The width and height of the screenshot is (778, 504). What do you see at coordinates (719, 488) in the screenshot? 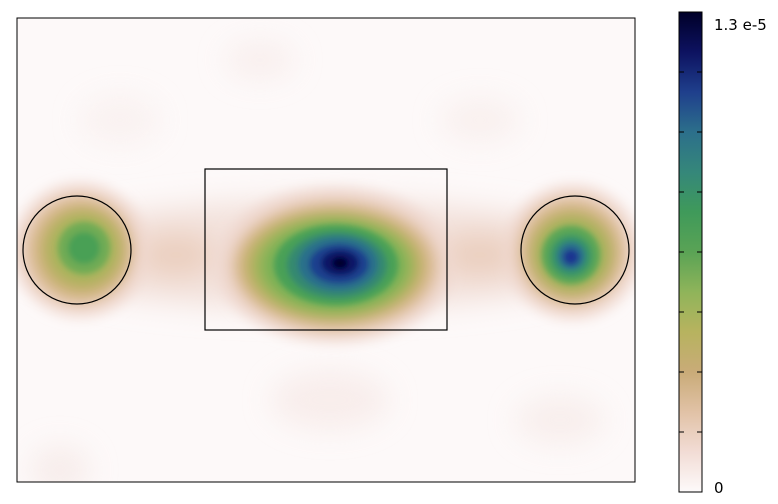
I see `colorbar-min-label: 0` at bounding box center [719, 488].